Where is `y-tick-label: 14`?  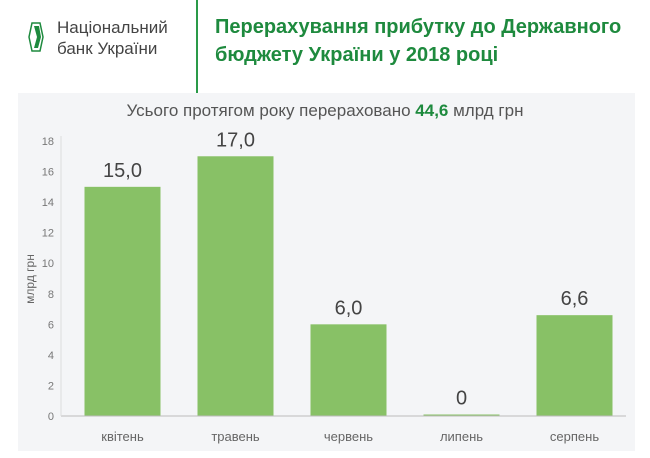
y-tick-label: 14 is located at coordinates (48, 203).